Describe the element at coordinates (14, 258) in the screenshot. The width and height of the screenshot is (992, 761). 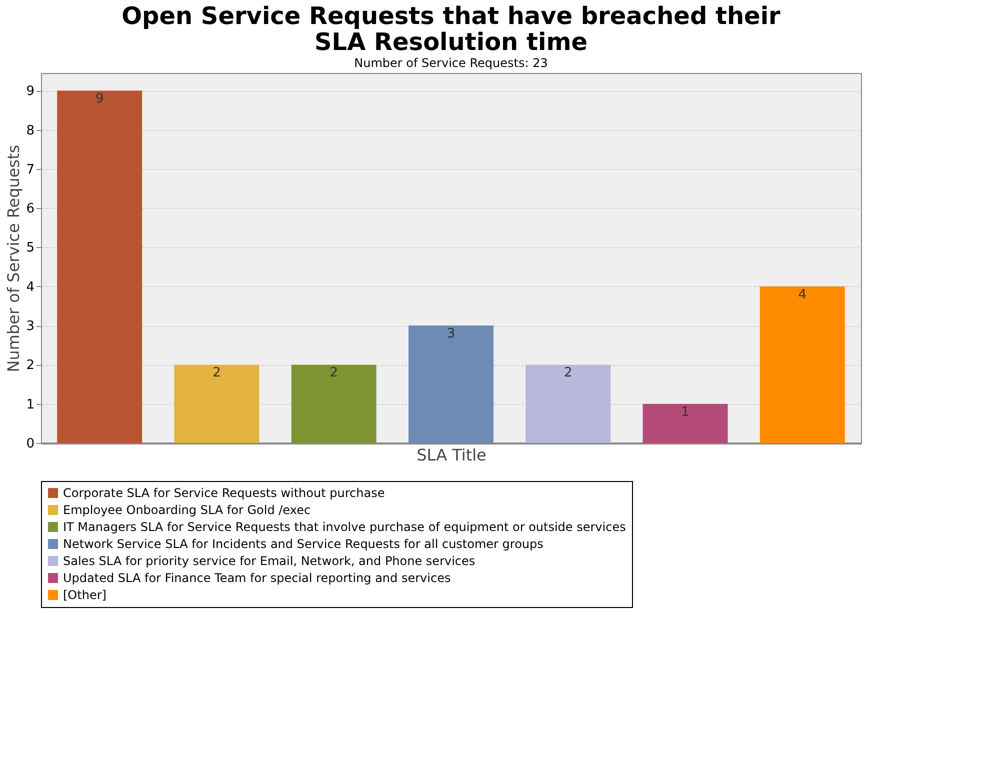
I see `y-axis-title: Number of Service Requests` at that location.